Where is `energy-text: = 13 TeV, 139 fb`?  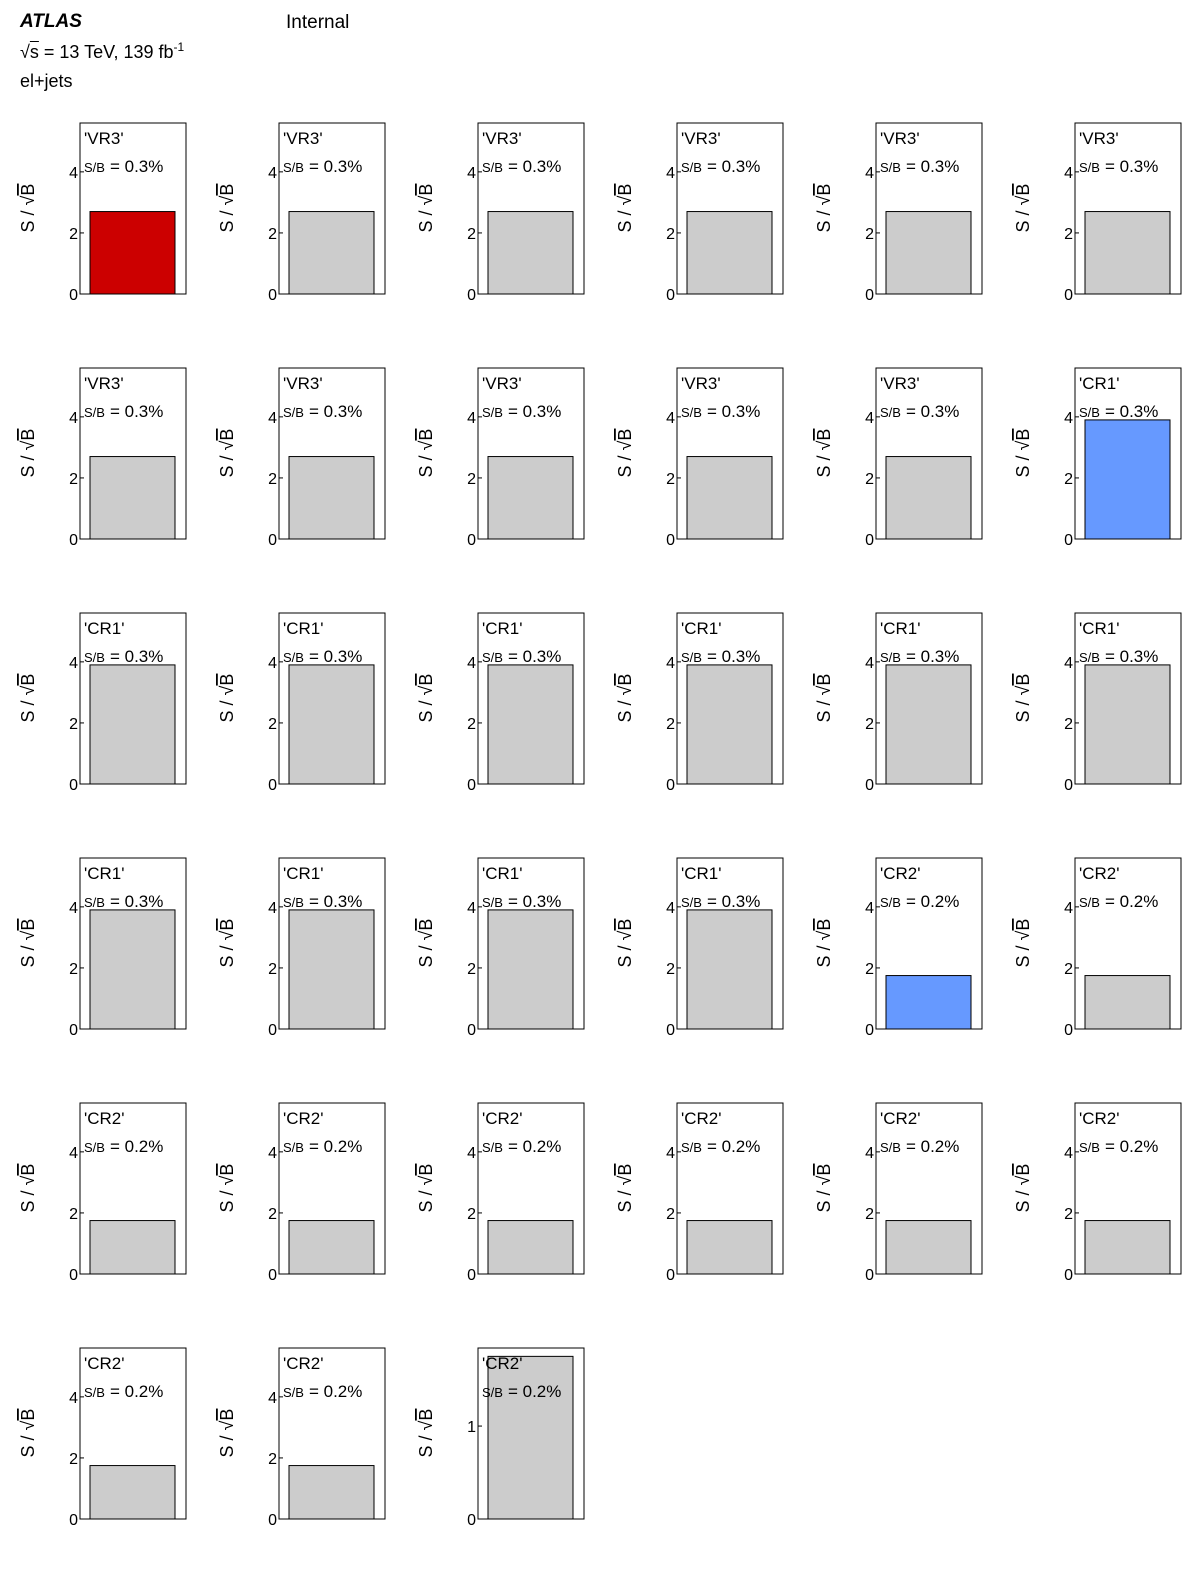
energy-text: = 13 TeV, 139 fb is located at coordinates (106, 52).